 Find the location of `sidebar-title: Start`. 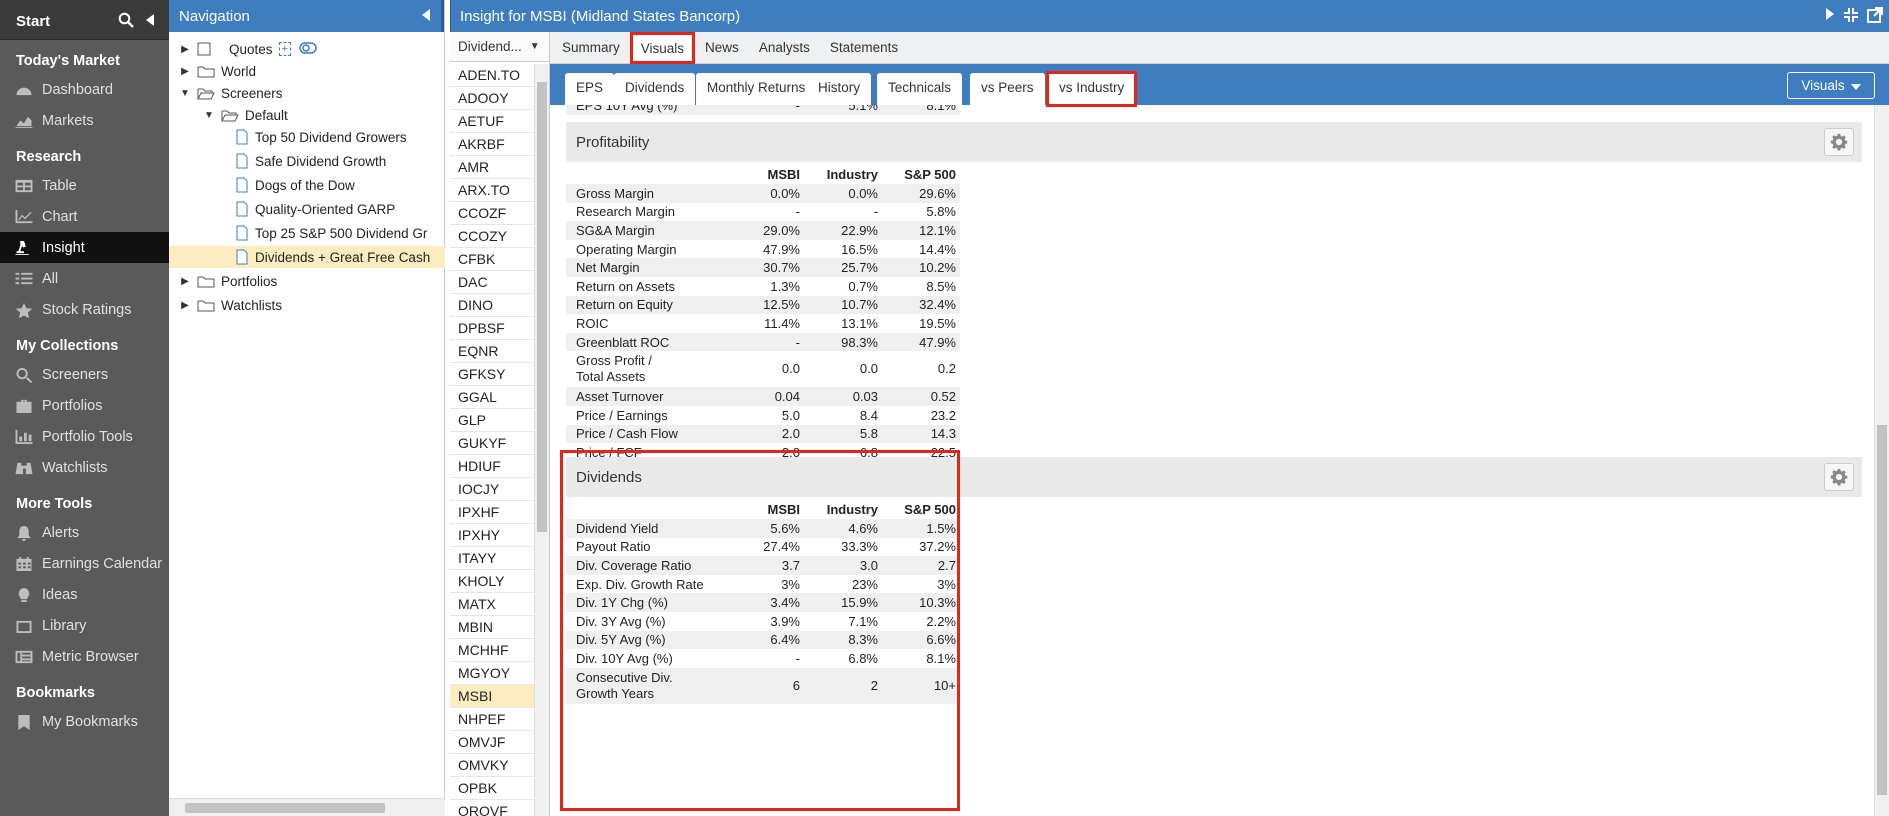

sidebar-title: Start is located at coordinates (33, 21).